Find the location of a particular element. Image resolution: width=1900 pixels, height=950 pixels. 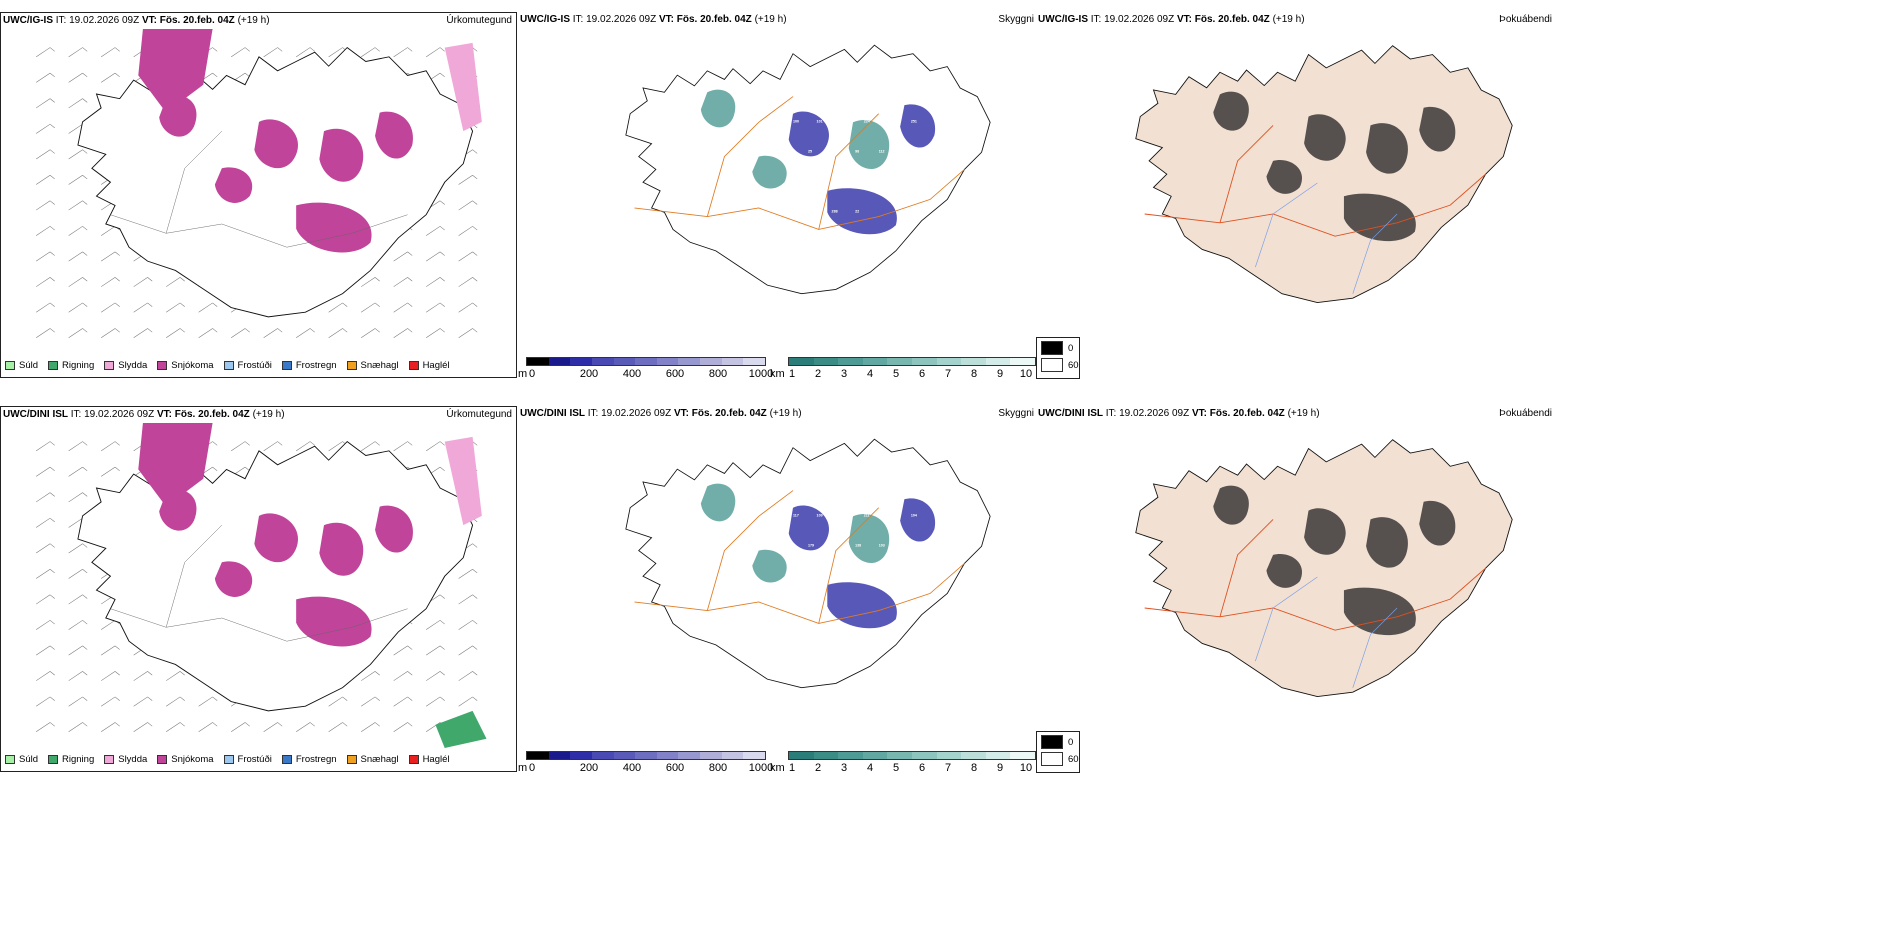

visibility-value-label: 133 is located at coordinates (843, 515).